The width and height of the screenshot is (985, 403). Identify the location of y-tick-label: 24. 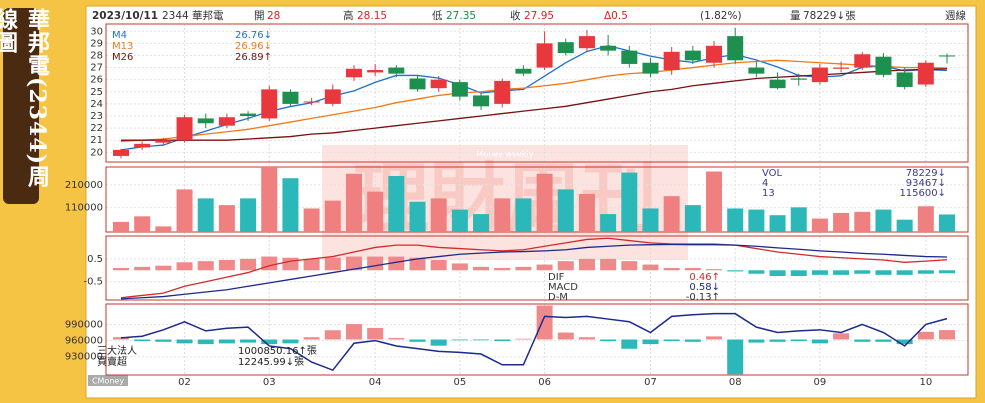
(96, 104).